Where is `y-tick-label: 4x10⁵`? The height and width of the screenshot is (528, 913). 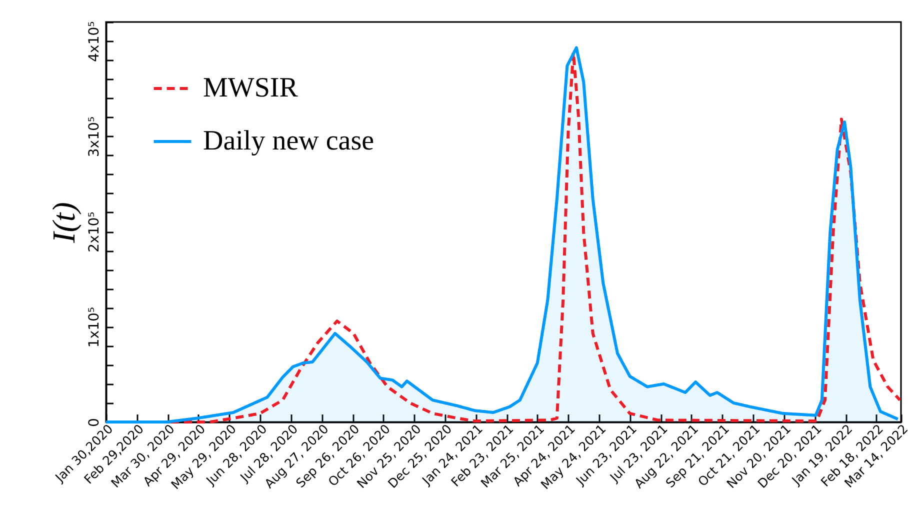 y-tick-label: 4x10⁵ is located at coordinates (94, 41).